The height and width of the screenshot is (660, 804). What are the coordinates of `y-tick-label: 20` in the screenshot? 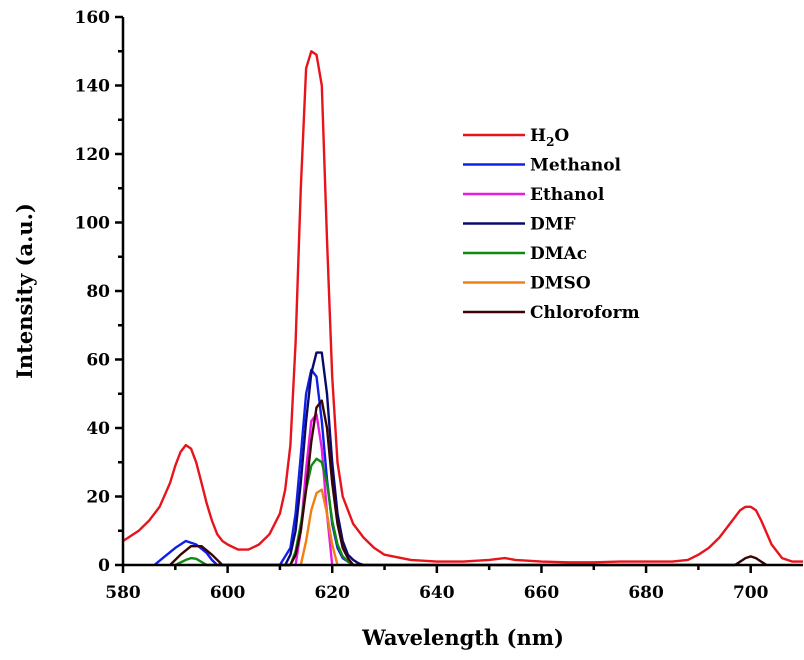 It's located at (98, 498).